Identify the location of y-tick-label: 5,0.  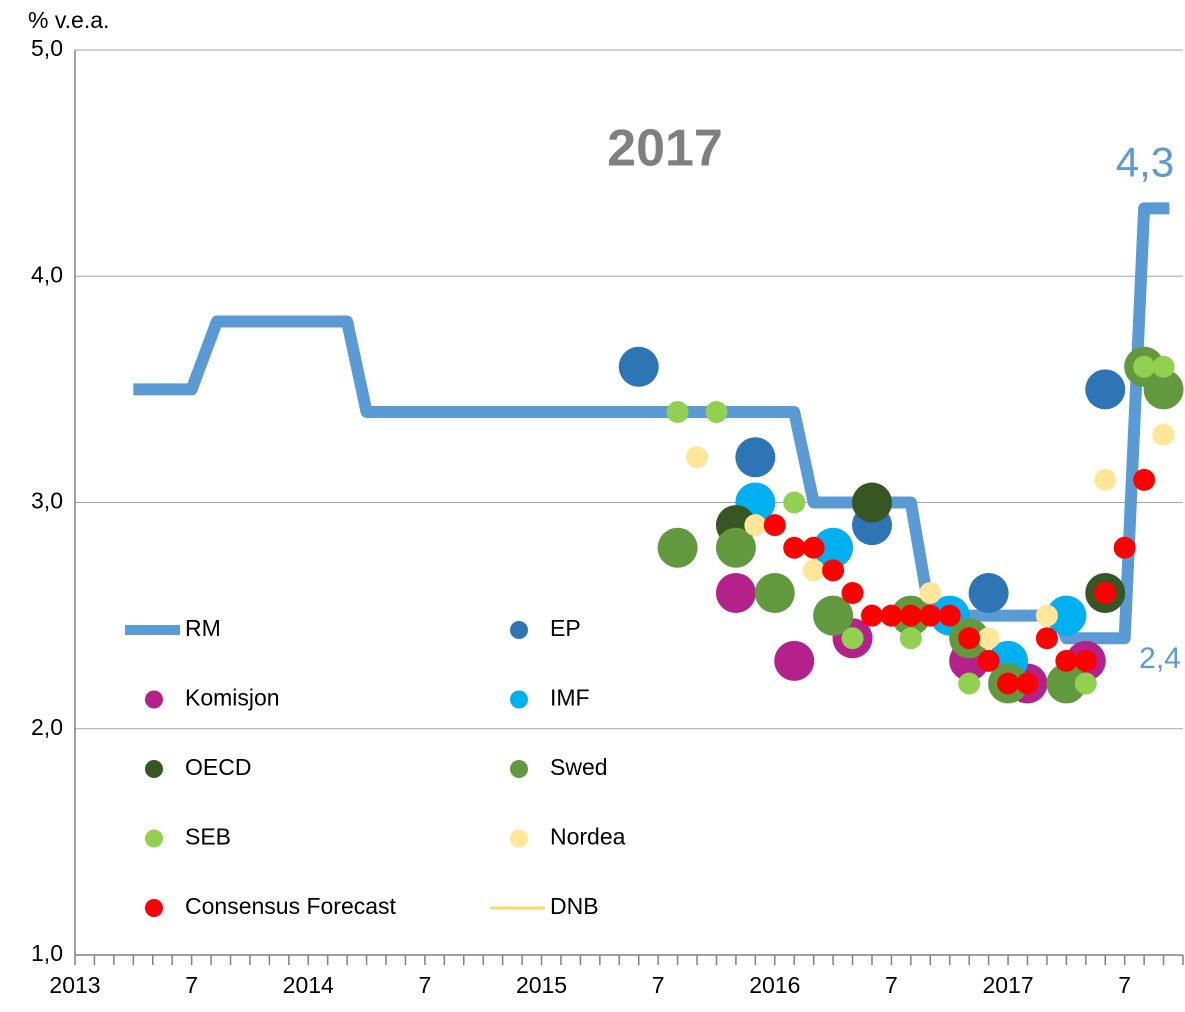
(47, 48).